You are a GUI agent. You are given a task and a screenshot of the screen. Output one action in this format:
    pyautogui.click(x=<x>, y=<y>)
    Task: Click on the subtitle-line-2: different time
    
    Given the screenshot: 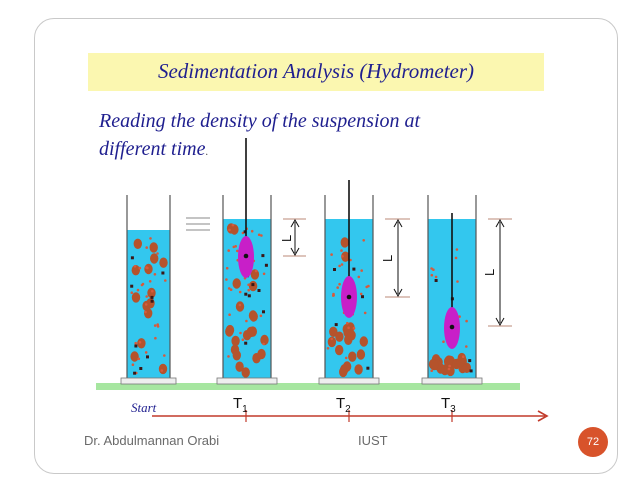 What is the action you would take?
    pyautogui.click(x=152, y=149)
    